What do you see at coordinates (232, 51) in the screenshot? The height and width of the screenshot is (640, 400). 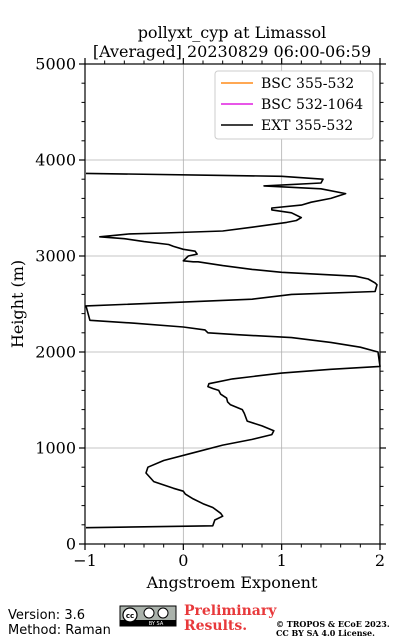 I see `chart-title-line2: [Averaged] 20230829 06:00-06:59` at bounding box center [232, 51].